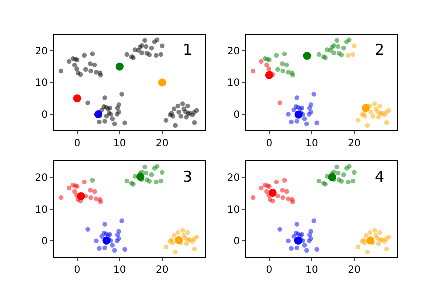 This screenshot has width=432, height=288. I want to click on annotation: 3, so click(188, 177).